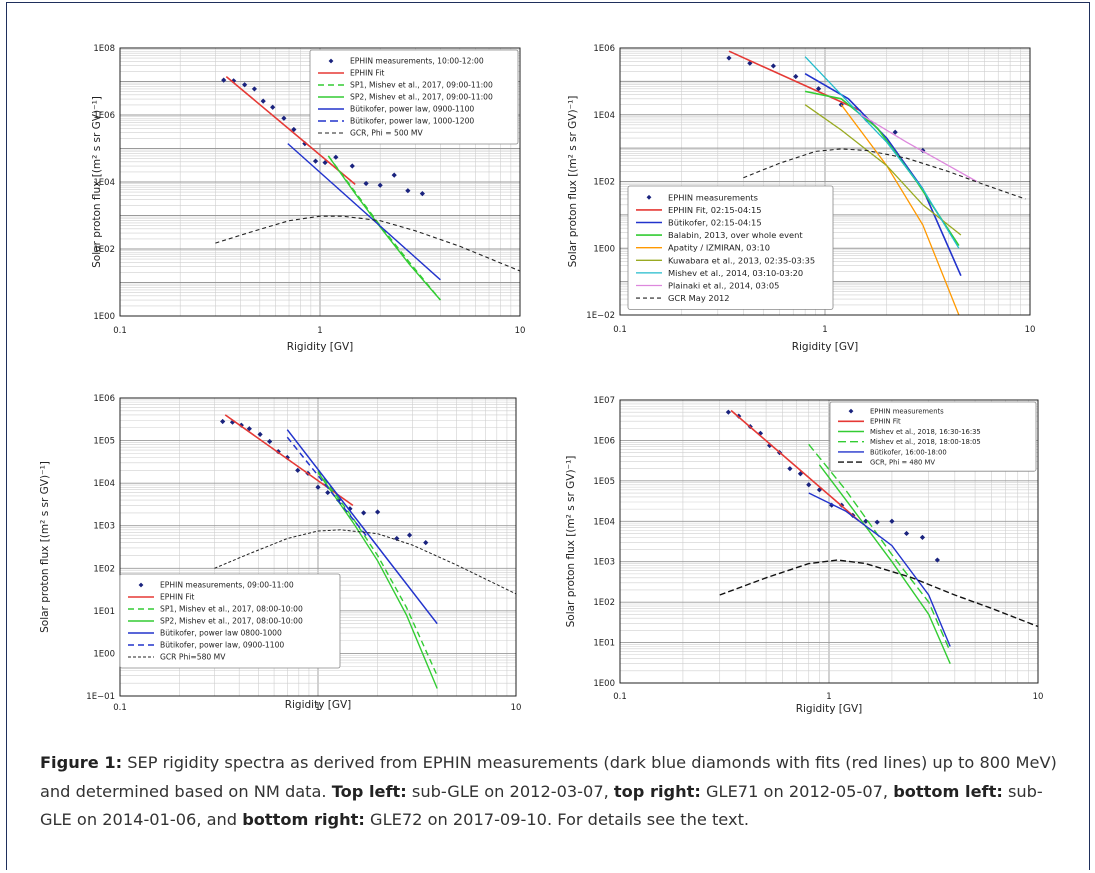 This screenshot has width=1095, height=873. Describe the element at coordinates (231, 621) in the screenshot. I see `legend-label: SP2, Mishev et al., 2017, 08:00-10:00` at that location.